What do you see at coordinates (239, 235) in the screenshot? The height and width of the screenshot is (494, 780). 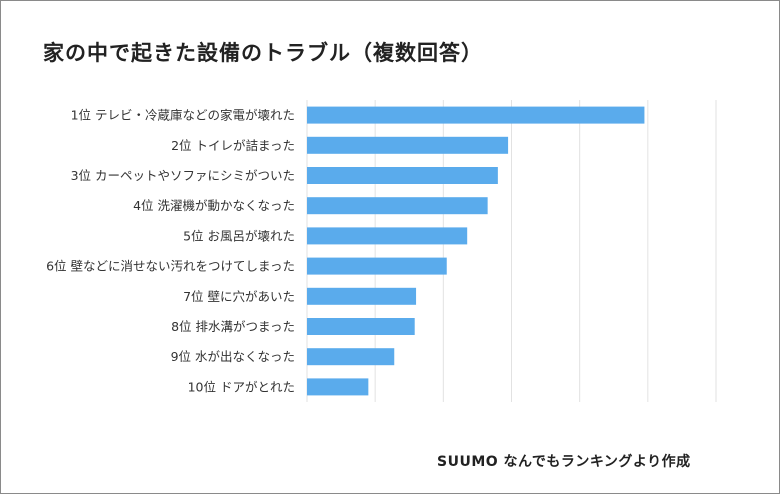 I see `category-label-5: 5位 お風呂が壊れた` at bounding box center [239, 235].